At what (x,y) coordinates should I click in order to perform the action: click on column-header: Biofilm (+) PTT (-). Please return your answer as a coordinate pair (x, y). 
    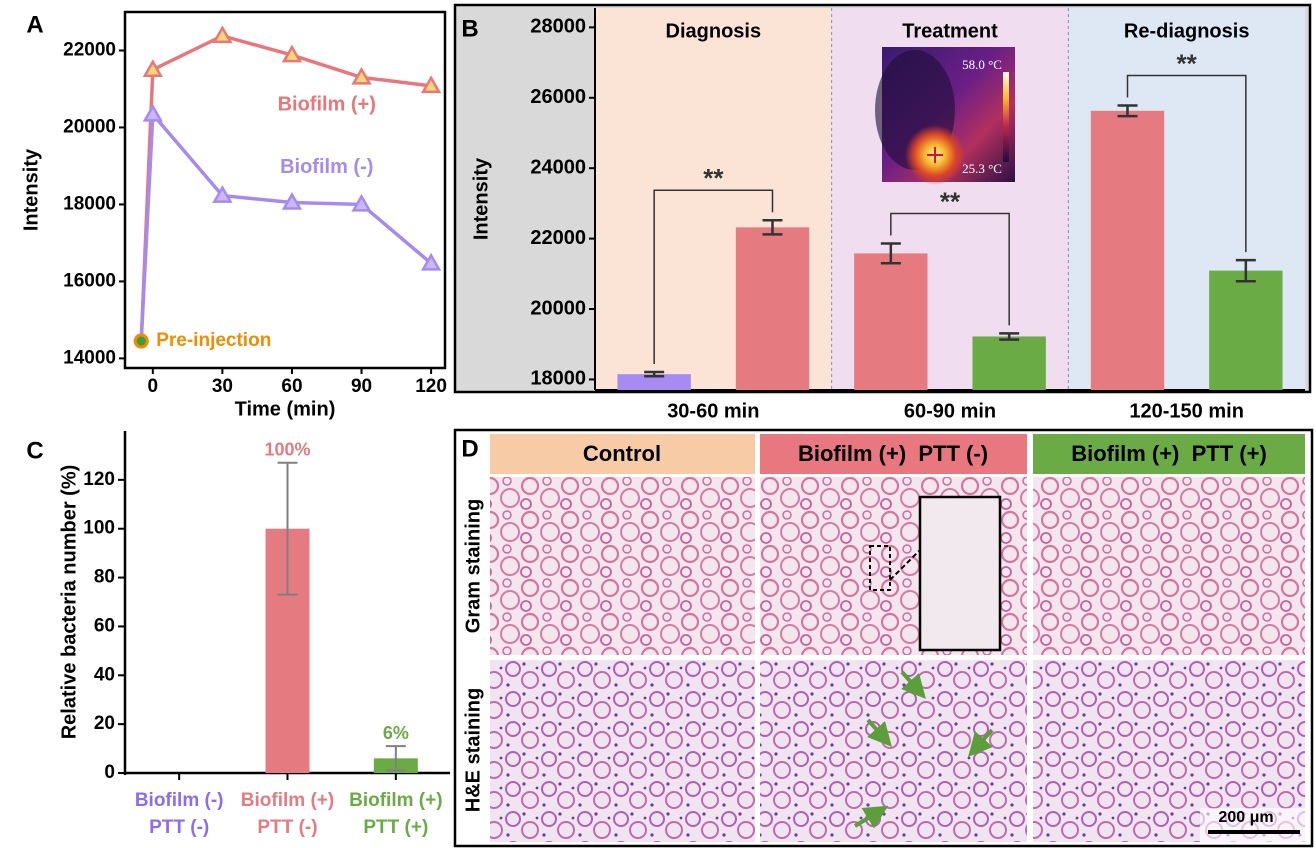
    Looking at the image, I should click on (893, 453).